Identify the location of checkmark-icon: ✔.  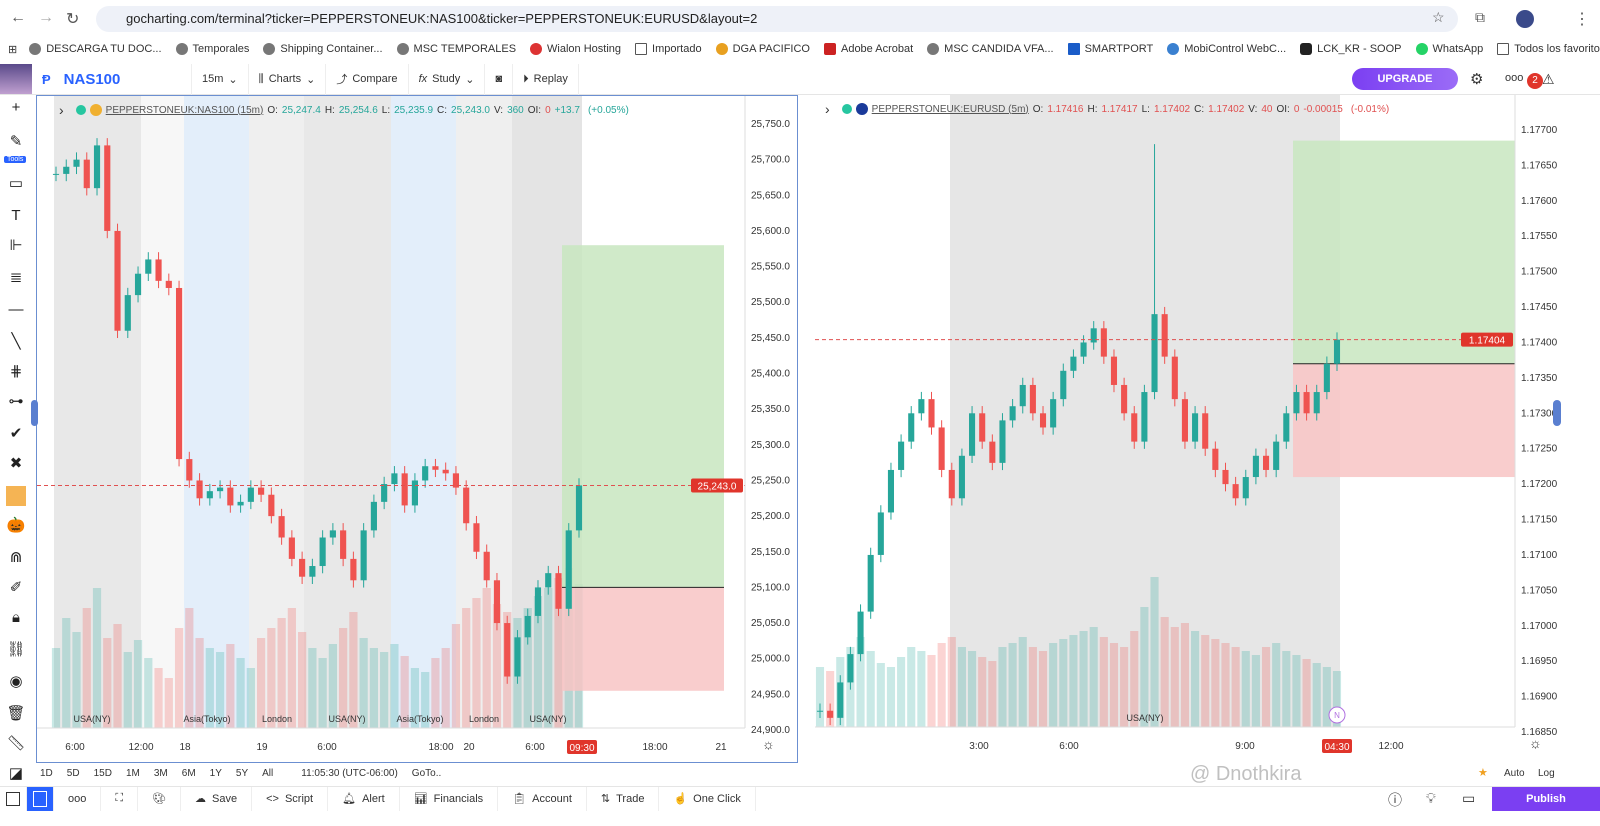
(16, 433).